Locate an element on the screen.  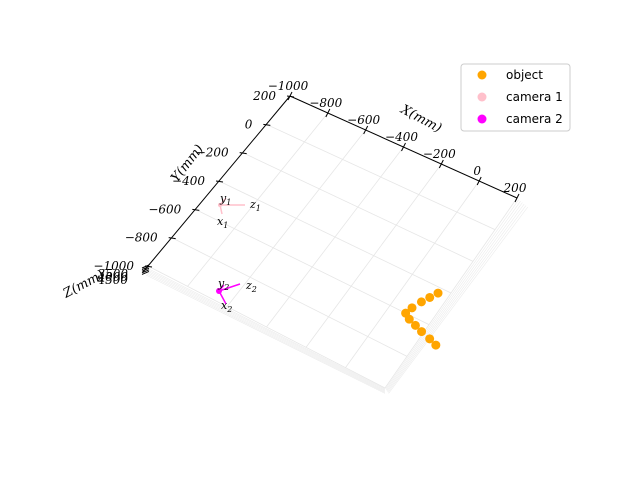
y-tick-label-2: −200 is located at coordinates (212, 153).